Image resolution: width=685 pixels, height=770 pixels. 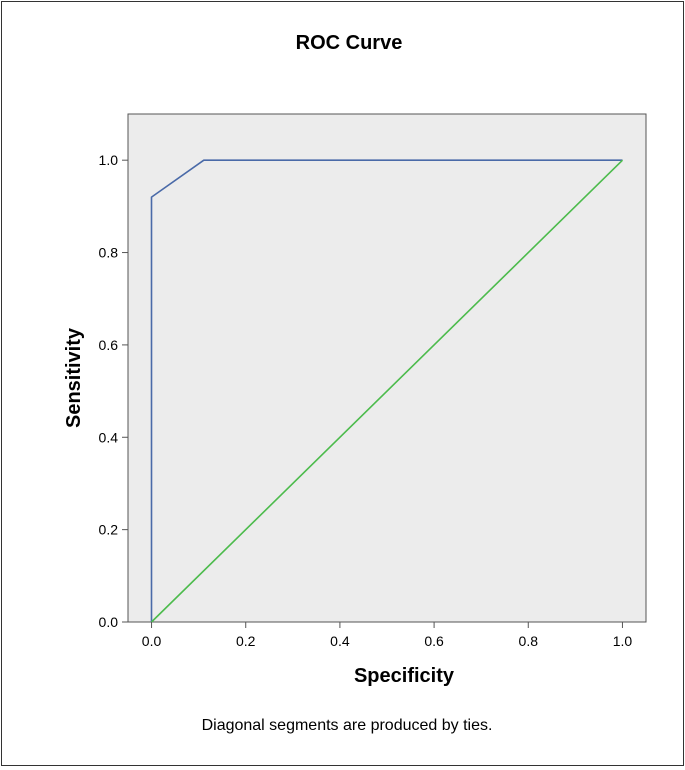 What do you see at coordinates (109, 437) in the screenshot?
I see `y-tick-label: 0.4` at bounding box center [109, 437].